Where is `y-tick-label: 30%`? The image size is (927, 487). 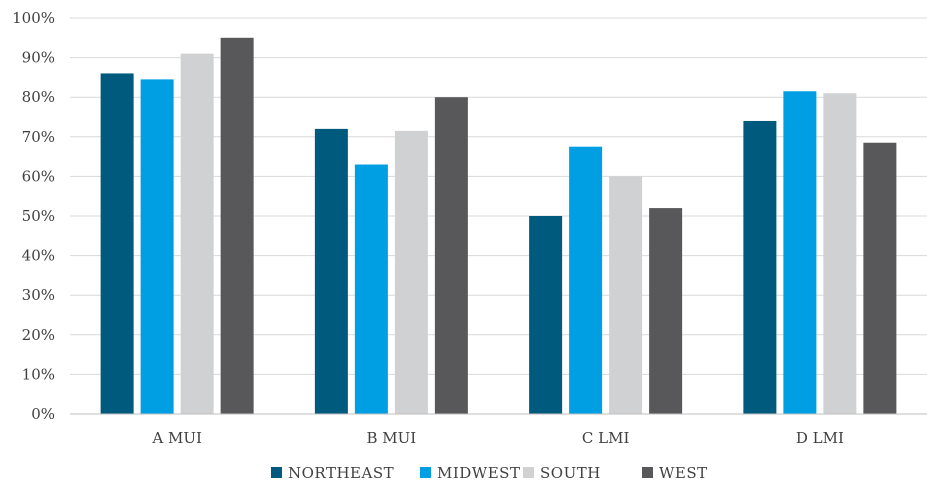
y-tick-label: 30% is located at coordinates (38, 295).